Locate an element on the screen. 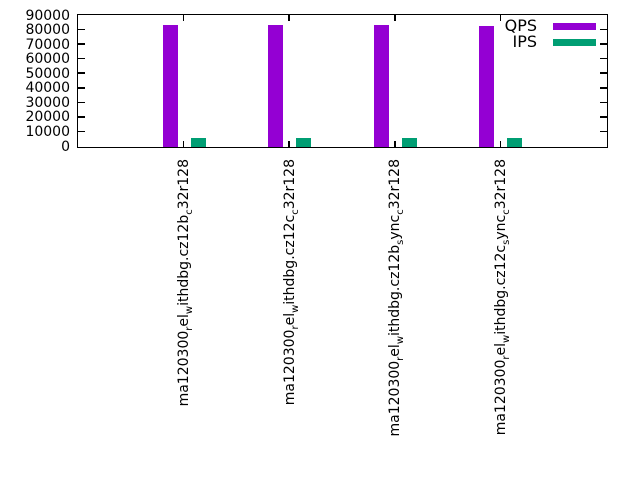 The width and height of the screenshot is (640, 480). legend-label-qps: QPS is located at coordinates (520, 25).